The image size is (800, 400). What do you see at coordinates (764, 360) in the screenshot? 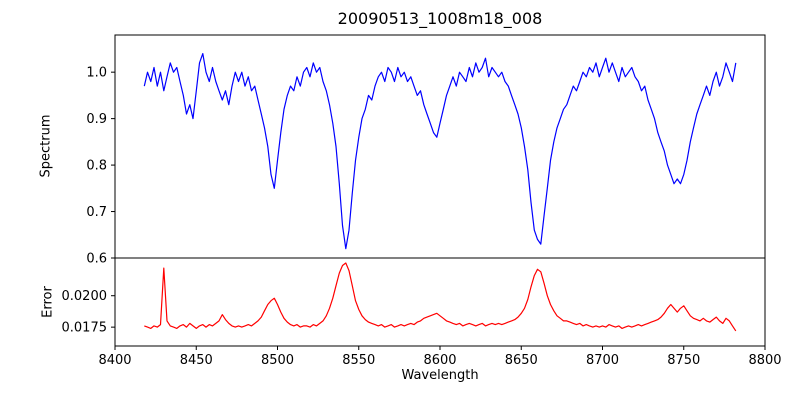
I see `x-tick-label: 8800` at bounding box center [764, 360].